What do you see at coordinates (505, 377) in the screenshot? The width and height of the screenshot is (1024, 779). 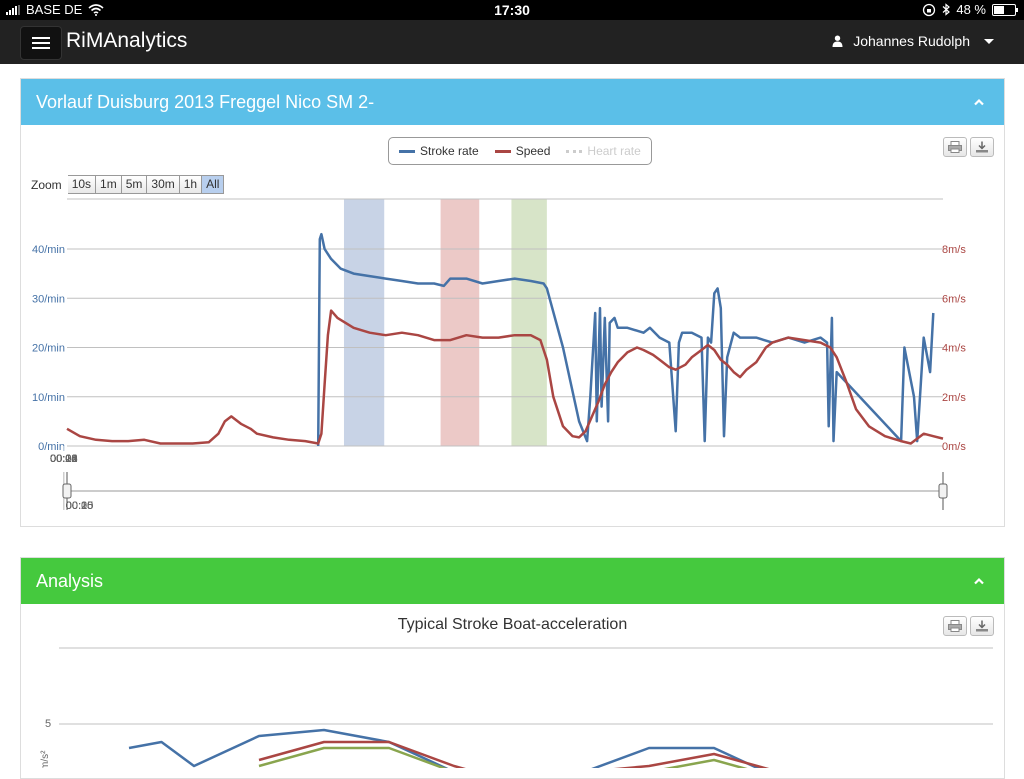 I see `series-line-speed` at bounding box center [505, 377].